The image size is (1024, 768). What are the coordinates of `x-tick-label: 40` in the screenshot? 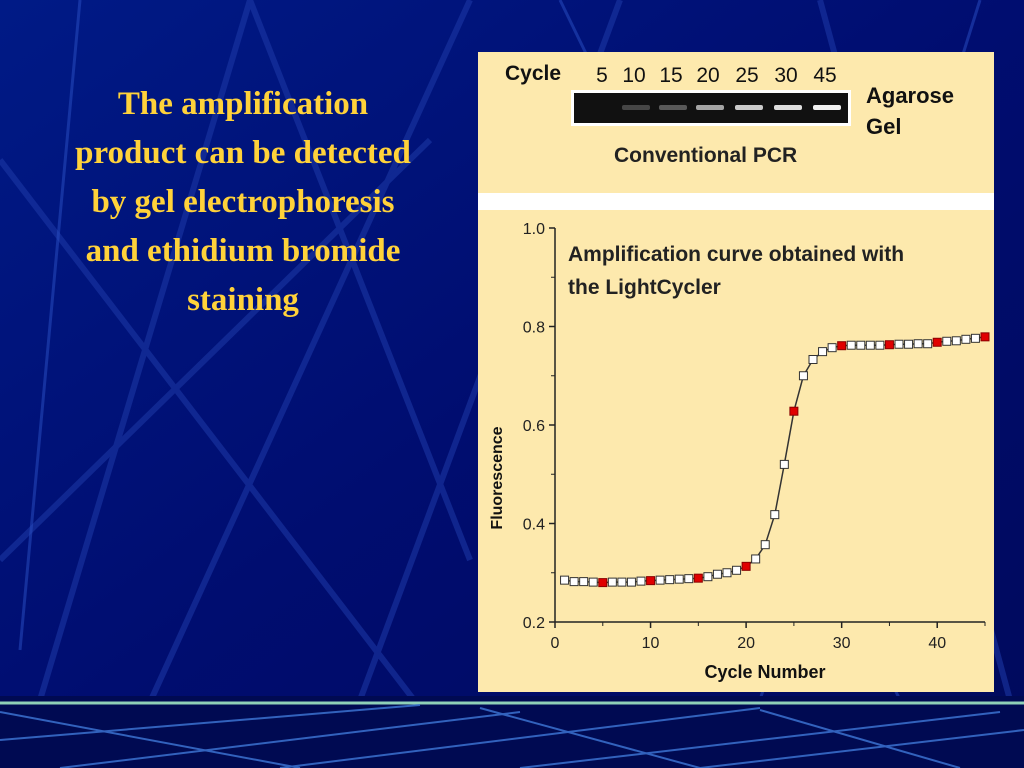 It's located at (937, 643).